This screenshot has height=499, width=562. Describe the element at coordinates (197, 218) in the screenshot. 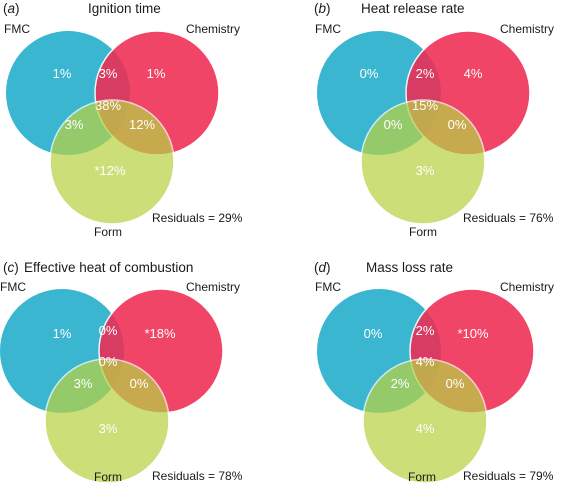

I see `residuals-text: Residuals = 29%` at that location.